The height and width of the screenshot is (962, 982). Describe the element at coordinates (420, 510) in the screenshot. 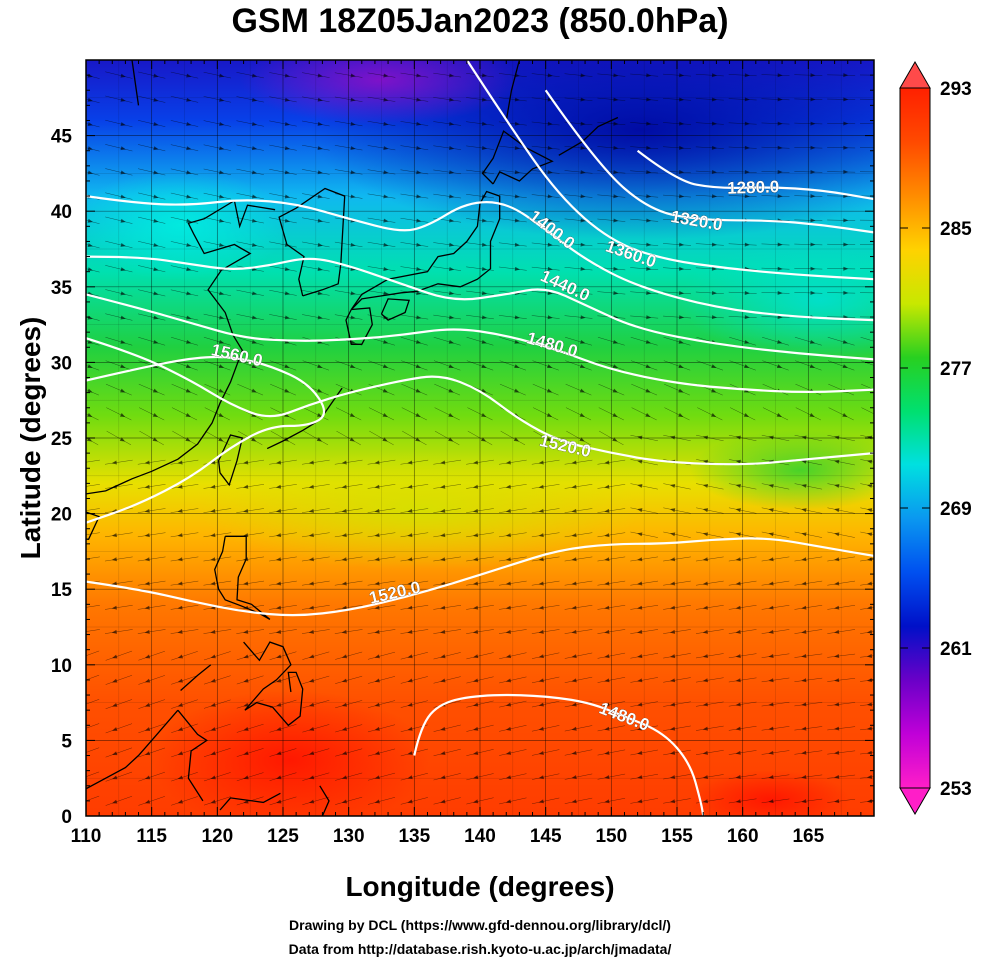

I see `yellow-band` at that location.